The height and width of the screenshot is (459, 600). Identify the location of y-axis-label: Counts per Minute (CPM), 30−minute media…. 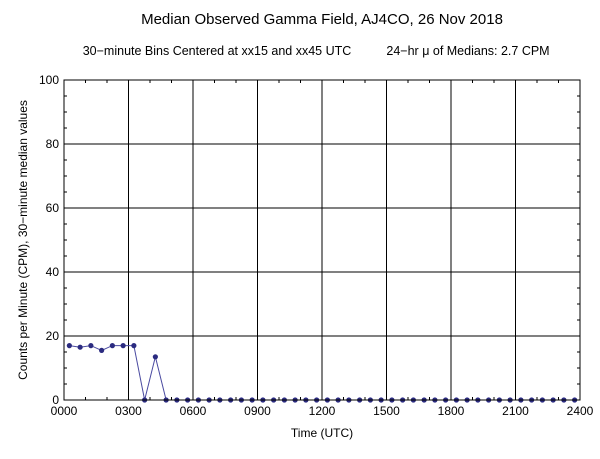
(23, 240).